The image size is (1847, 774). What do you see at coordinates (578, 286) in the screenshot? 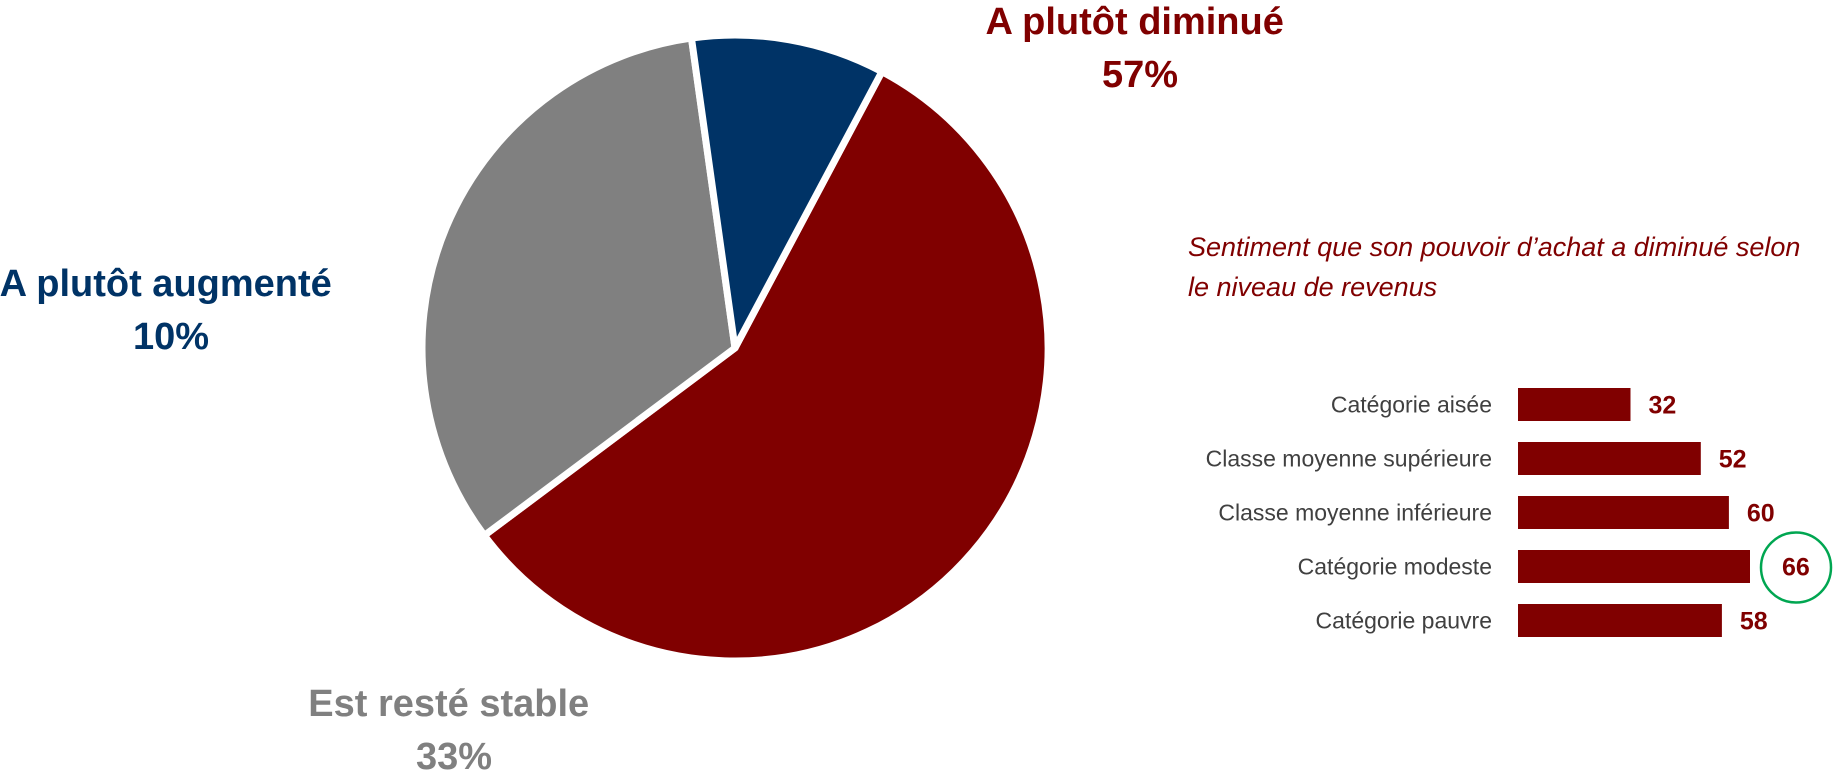
I see `pie-slice-stable` at bounding box center [578, 286].